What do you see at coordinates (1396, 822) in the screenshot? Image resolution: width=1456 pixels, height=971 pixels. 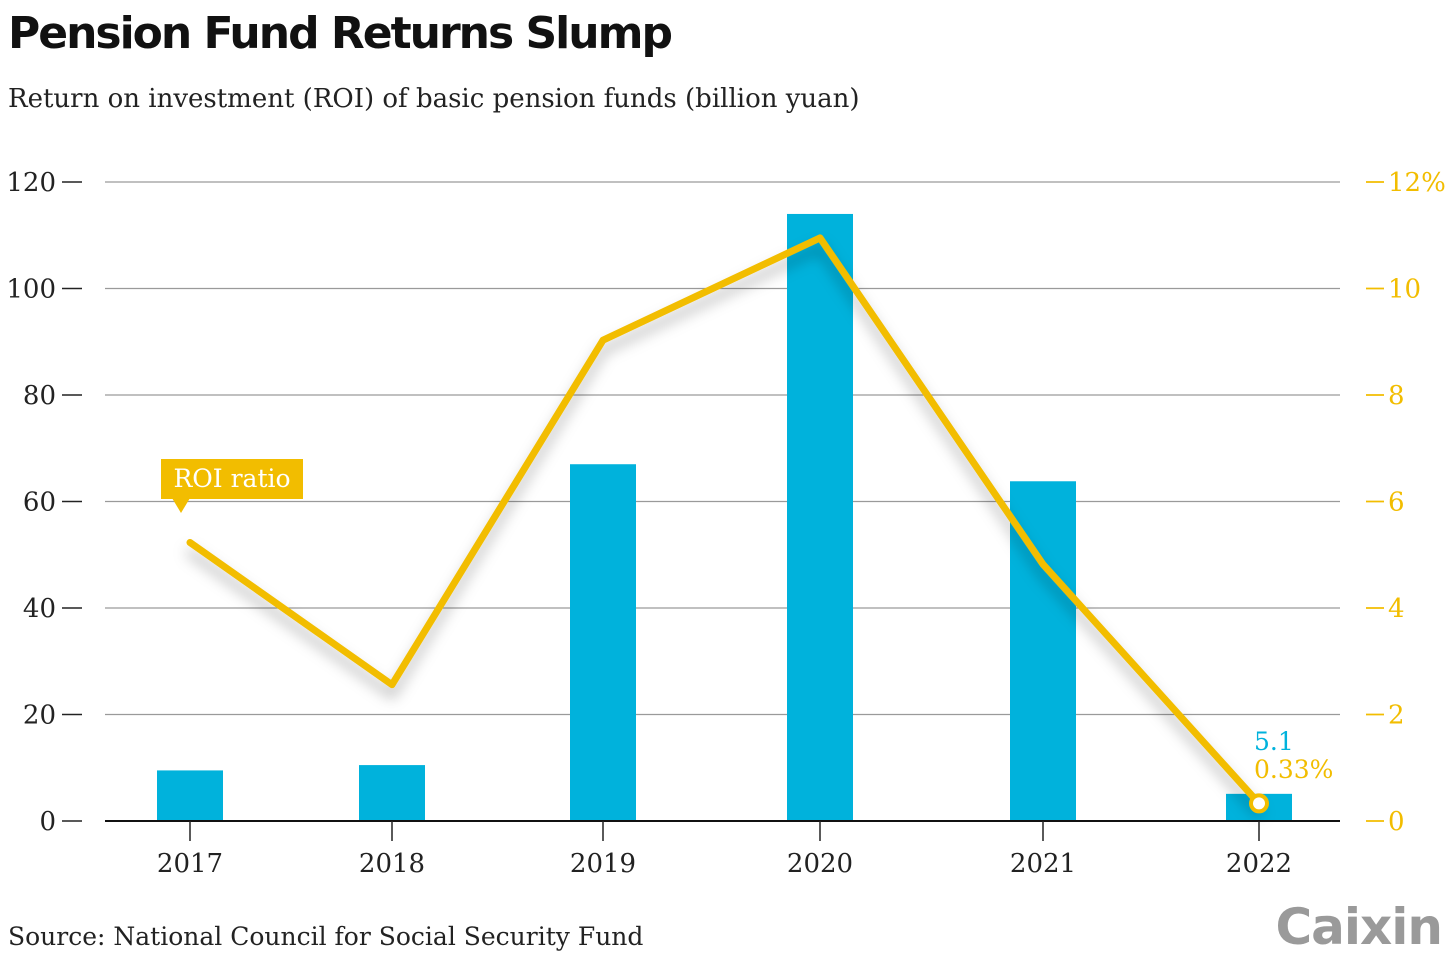 I see `right-tick-label: 0` at bounding box center [1396, 822].